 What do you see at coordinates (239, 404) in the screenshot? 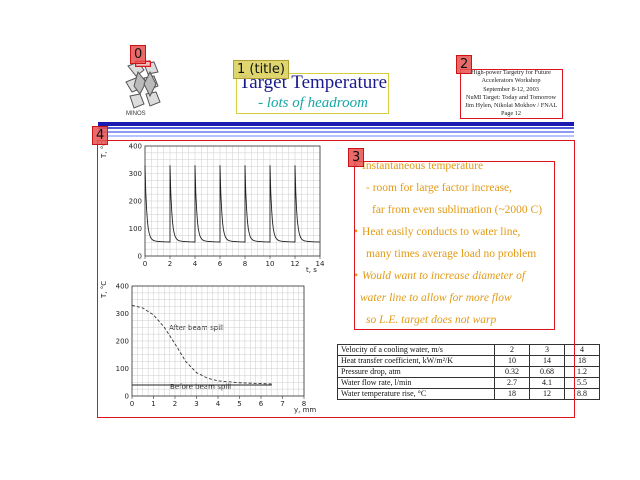
I see `x-tick-label: 5` at bounding box center [239, 404].